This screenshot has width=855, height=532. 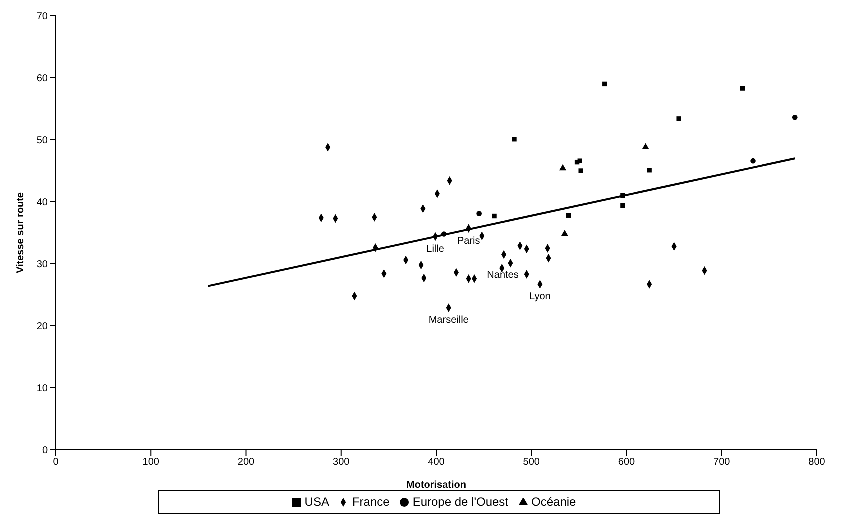 I want to click on y-tick-label: 20, so click(x=42, y=327).